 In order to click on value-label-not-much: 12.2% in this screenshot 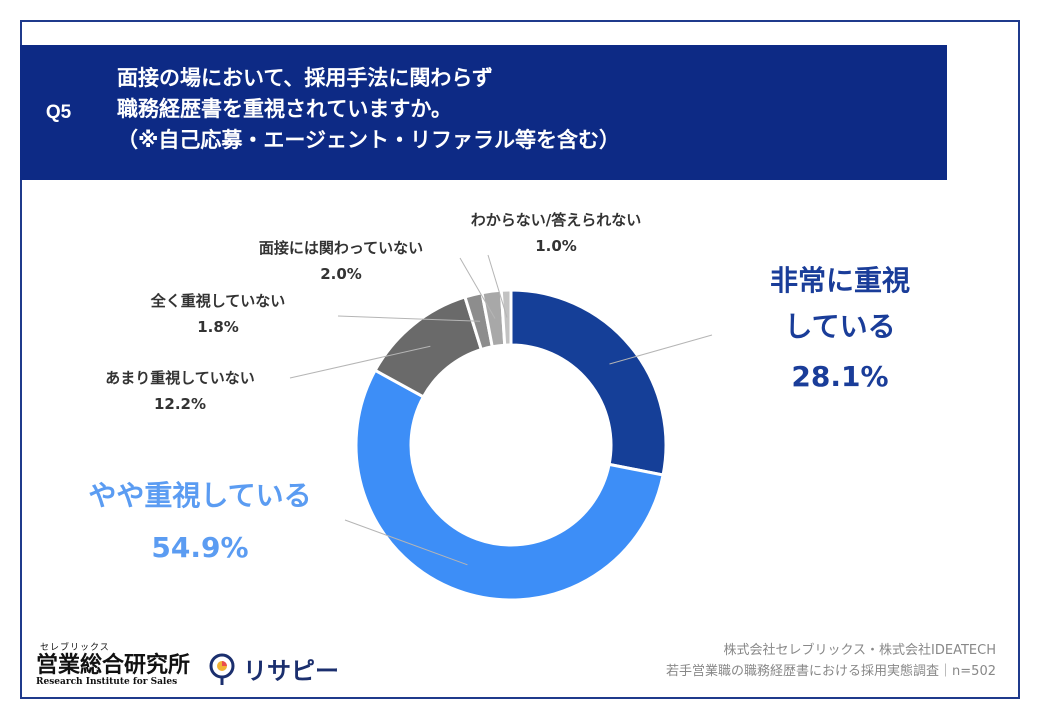, I will do `click(180, 404)`.